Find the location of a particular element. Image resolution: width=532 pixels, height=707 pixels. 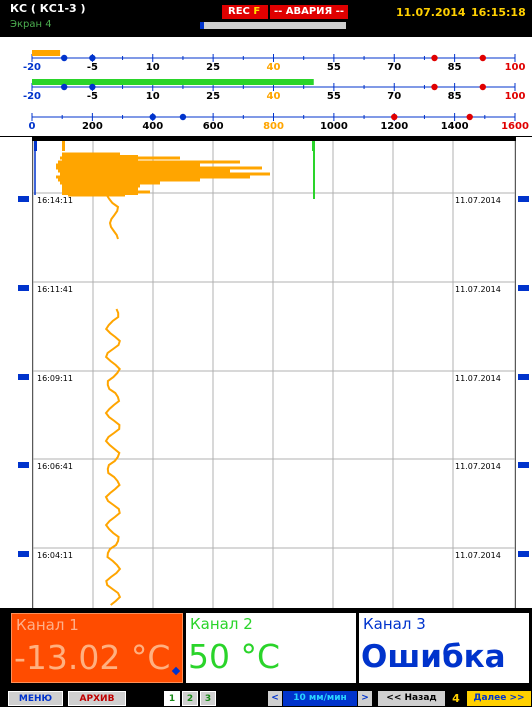

device-name: КС ( КС1-3 ) is located at coordinates (48, 8).